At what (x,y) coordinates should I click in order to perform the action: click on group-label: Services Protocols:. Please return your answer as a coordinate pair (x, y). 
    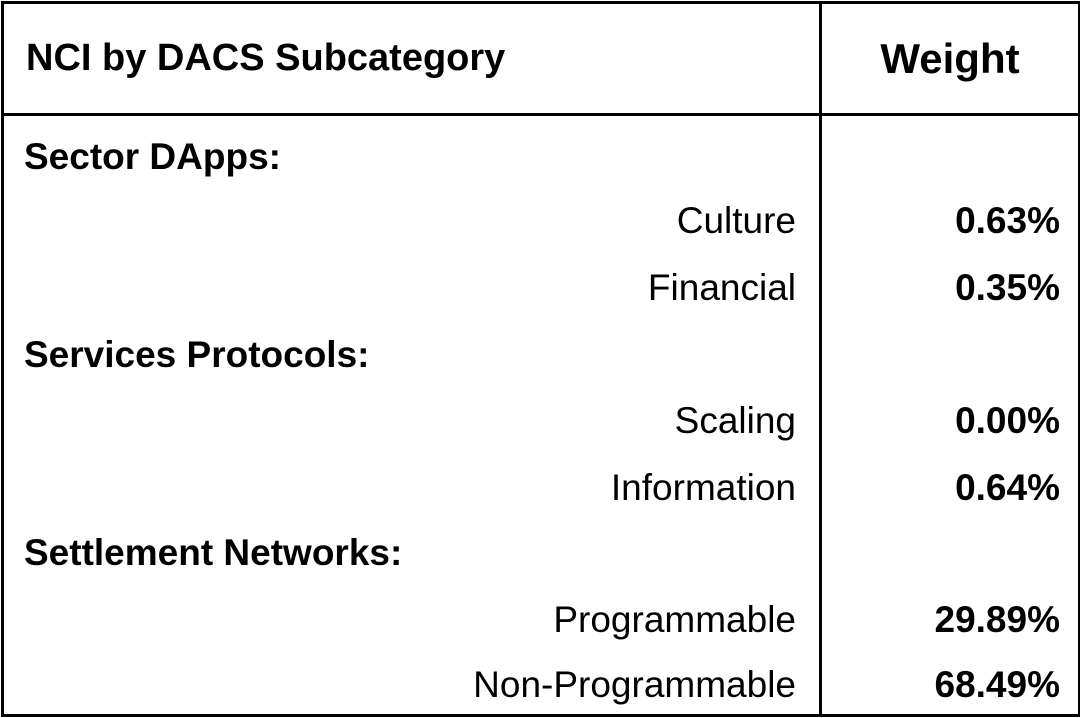
    Looking at the image, I should click on (197, 354).